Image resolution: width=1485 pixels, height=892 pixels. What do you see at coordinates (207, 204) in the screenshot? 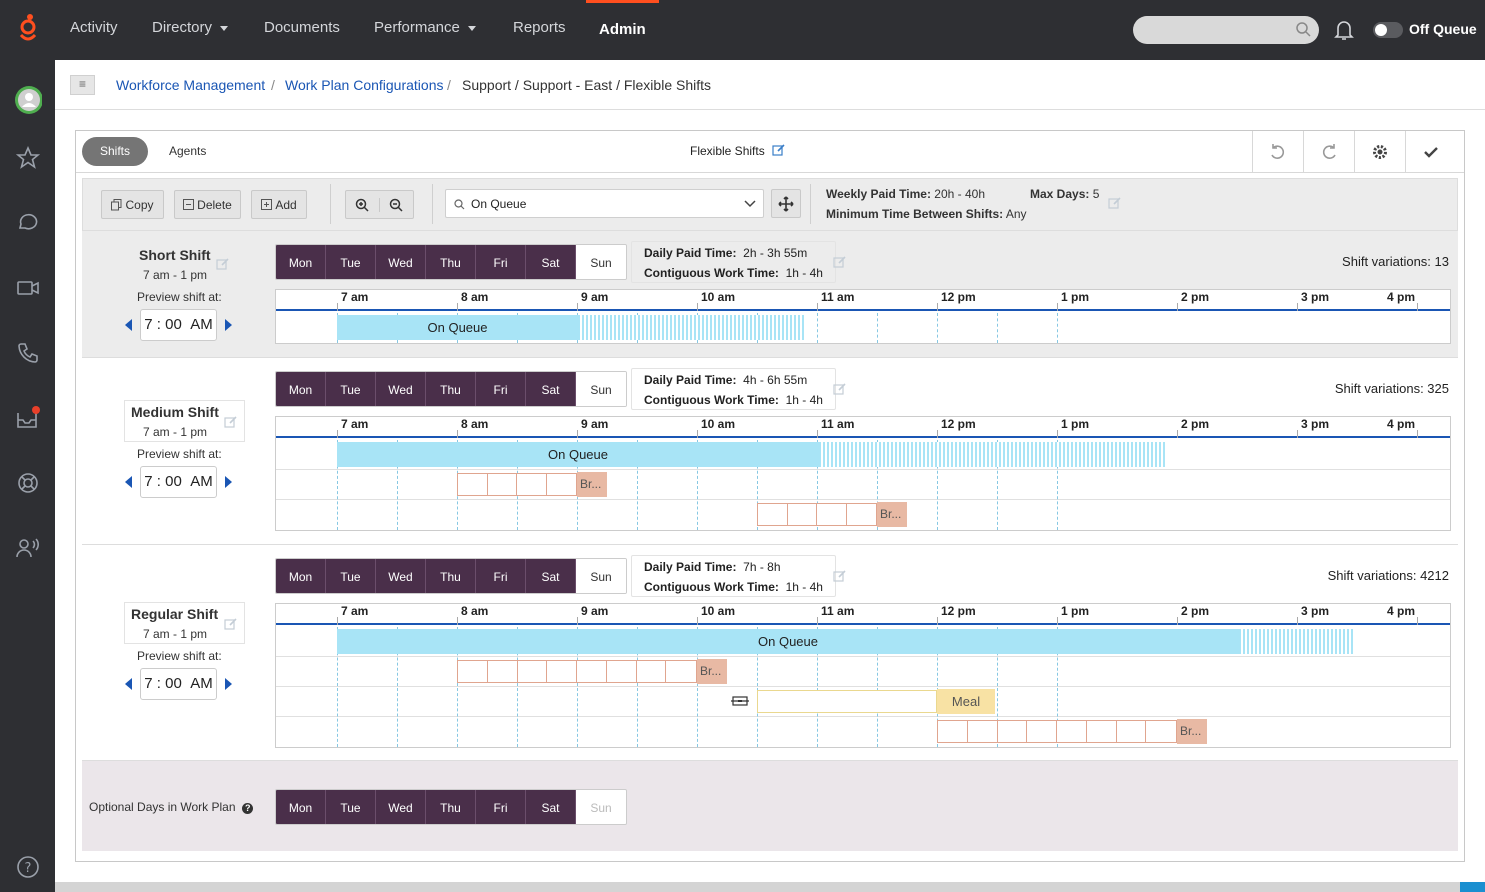
I see `delete-button: Delete` at bounding box center [207, 204].